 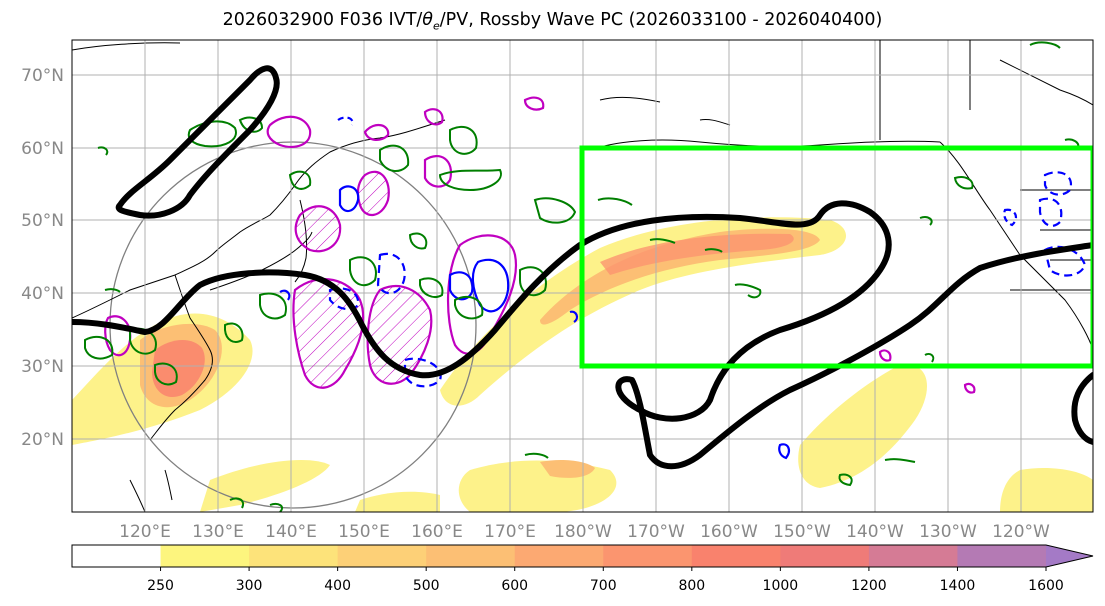 I want to click on lat-label: 20°N, so click(x=42, y=440).